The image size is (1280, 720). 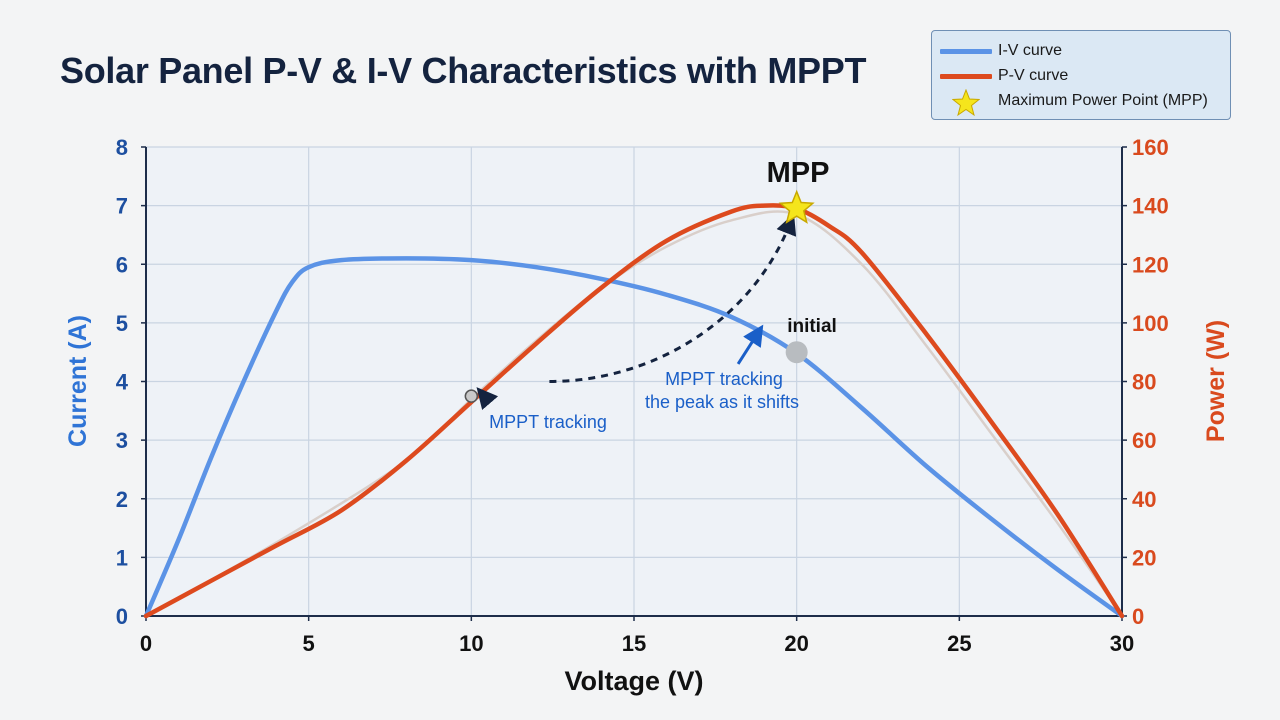 What do you see at coordinates (122, 557) in the screenshot?
I see `y-tick-label-left: 1` at bounding box center [122, 557].